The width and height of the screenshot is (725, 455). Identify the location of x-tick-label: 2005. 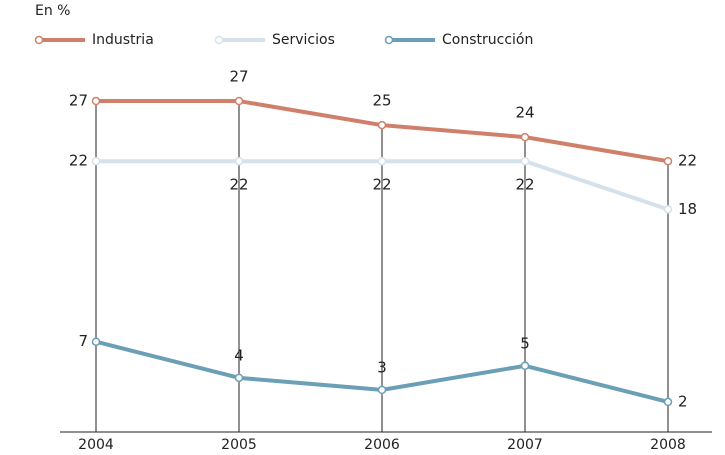
(239, 445).